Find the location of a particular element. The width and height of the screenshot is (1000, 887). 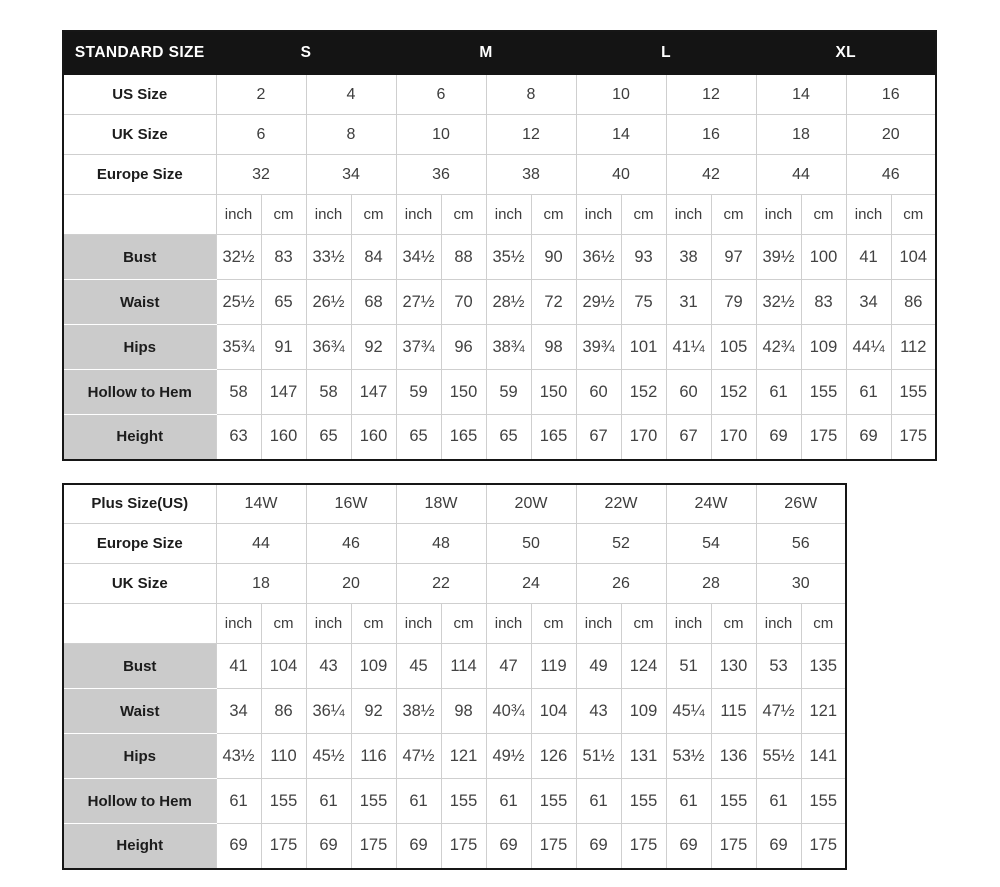

measure-value-cell: 86 is located at coordinates (913, 302).